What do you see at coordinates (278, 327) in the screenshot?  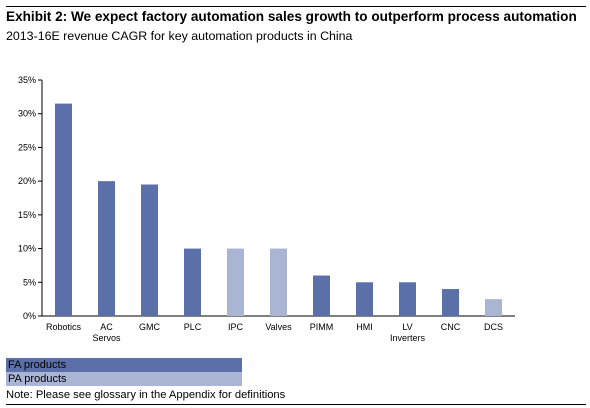 I see `x-tick-label: Valves` at bounding box center [278, 327].